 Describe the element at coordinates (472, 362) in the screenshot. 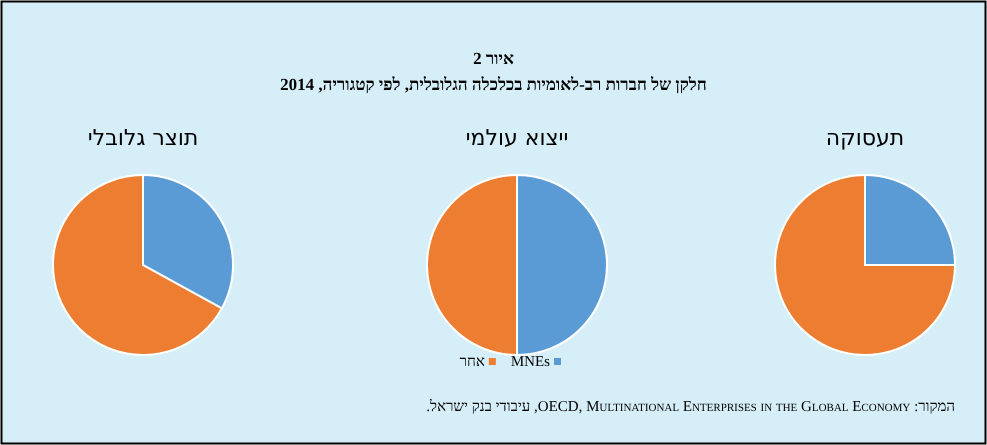

I see `legend-label: אחר` at that location.